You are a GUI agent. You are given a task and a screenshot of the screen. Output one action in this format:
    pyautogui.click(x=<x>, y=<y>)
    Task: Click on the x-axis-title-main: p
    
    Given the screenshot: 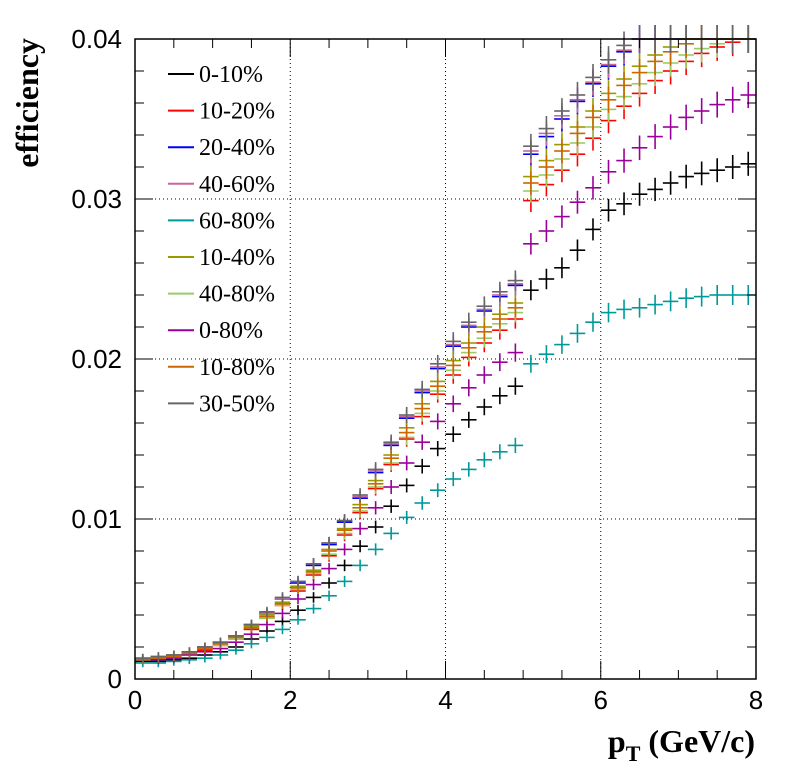 What is the action you would take?
    pyautogui.click(x=617, y=741)
    